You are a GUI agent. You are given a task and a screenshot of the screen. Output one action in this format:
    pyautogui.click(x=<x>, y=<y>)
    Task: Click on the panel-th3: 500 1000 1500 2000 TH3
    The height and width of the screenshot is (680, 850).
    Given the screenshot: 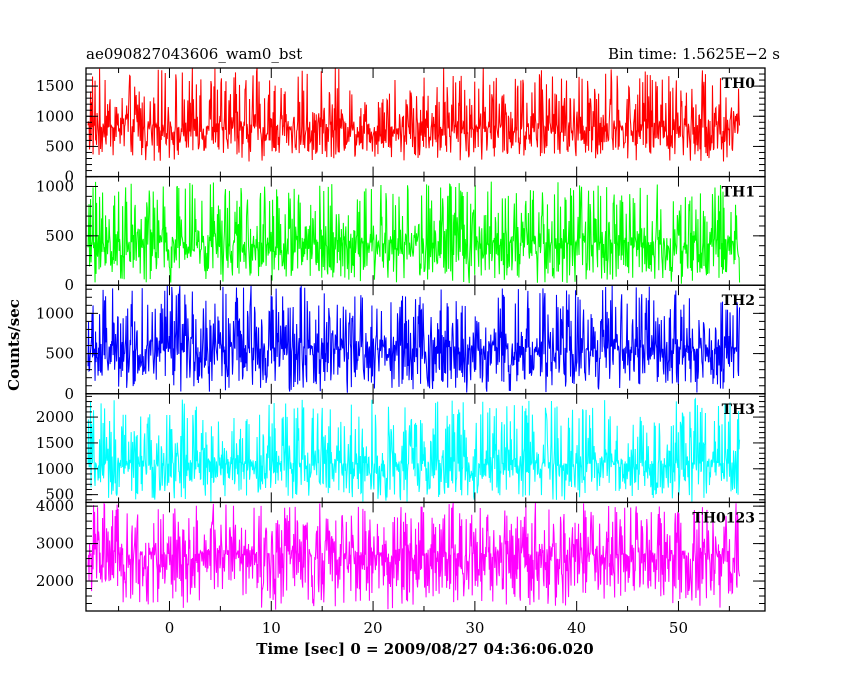 What is the action you would take?
    pyautogui.click(x=401, y=448)
    